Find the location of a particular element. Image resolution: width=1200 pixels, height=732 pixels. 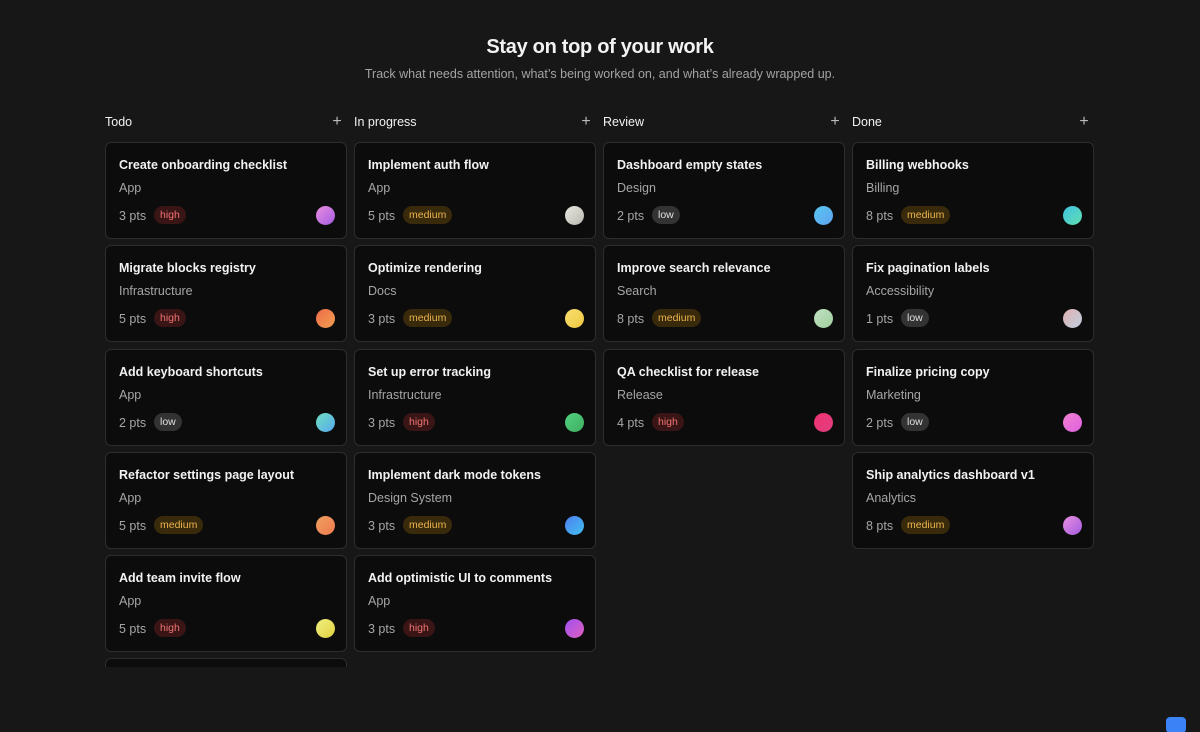

card-title: Refactor settings page layout is located at coordinates (207, 474).